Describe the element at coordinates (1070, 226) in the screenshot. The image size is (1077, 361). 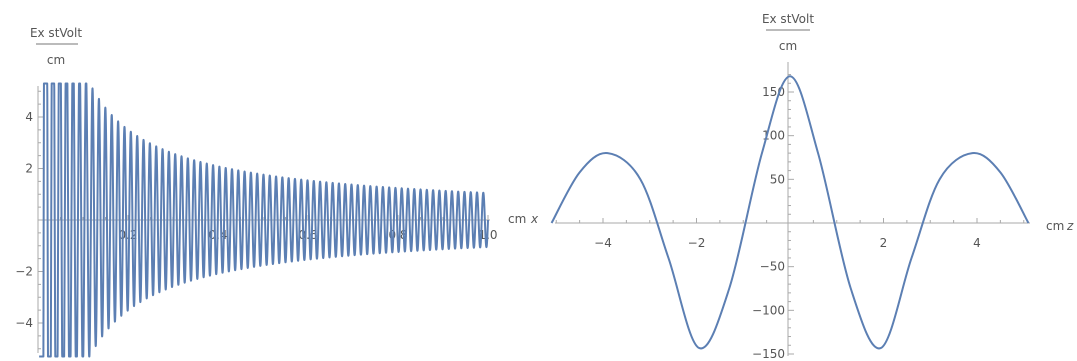
I see `x-axis-variable: z` at that location.